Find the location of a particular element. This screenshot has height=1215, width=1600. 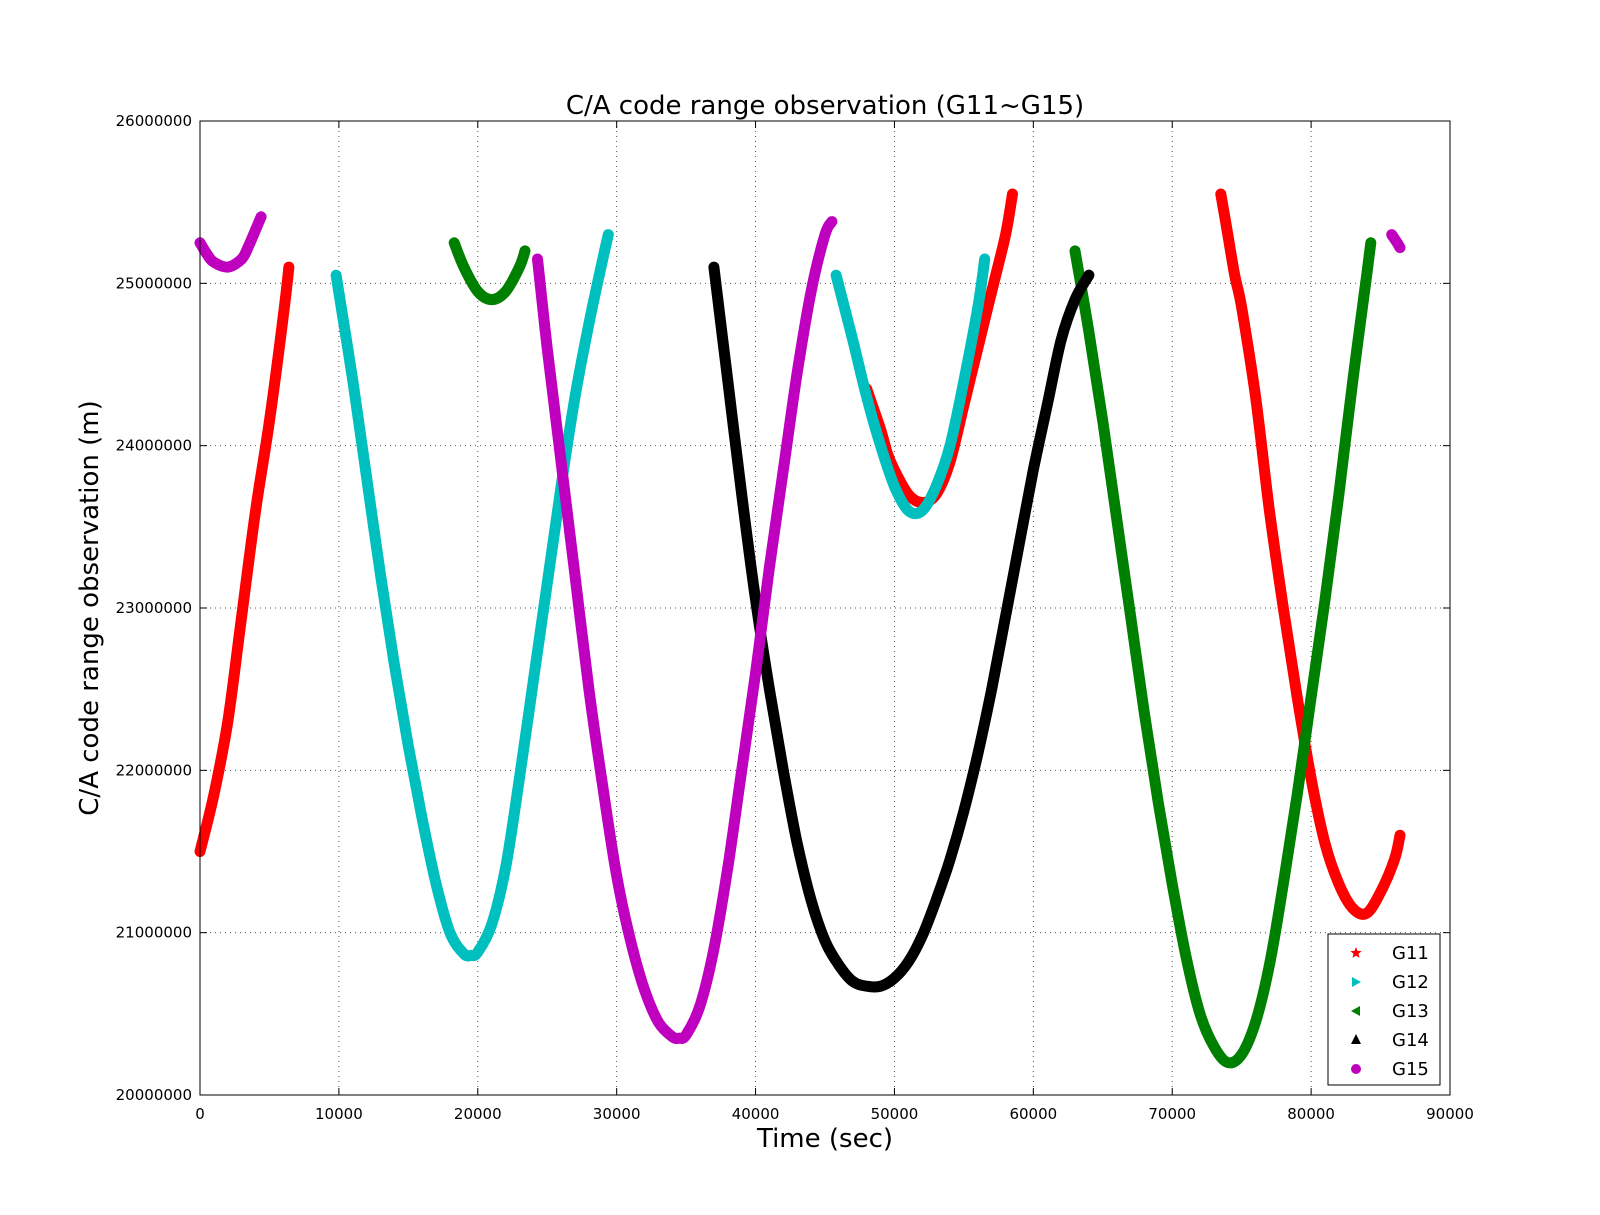

y-tick-label: 22000000 is located at coordinates (154, 770).